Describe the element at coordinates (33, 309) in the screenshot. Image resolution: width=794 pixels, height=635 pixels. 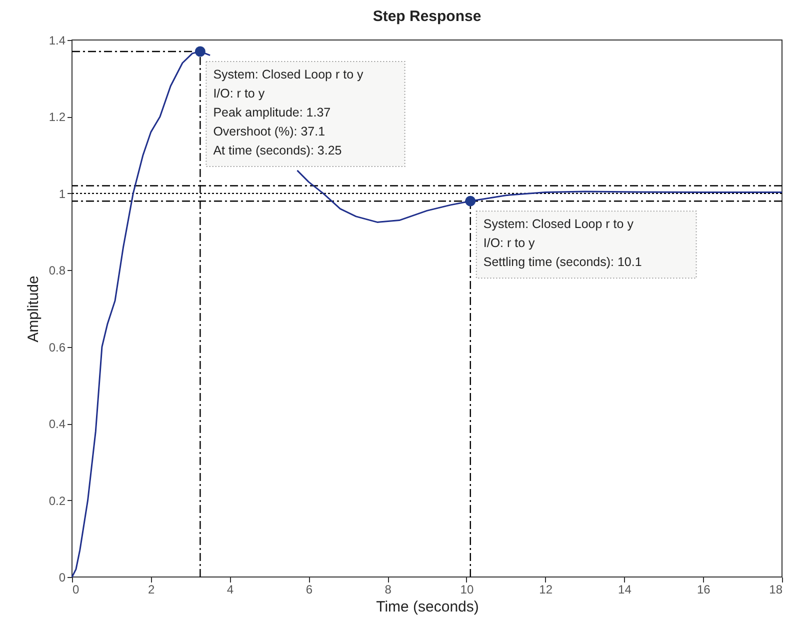
I see `y-axis-title: Amplitude` at that location.